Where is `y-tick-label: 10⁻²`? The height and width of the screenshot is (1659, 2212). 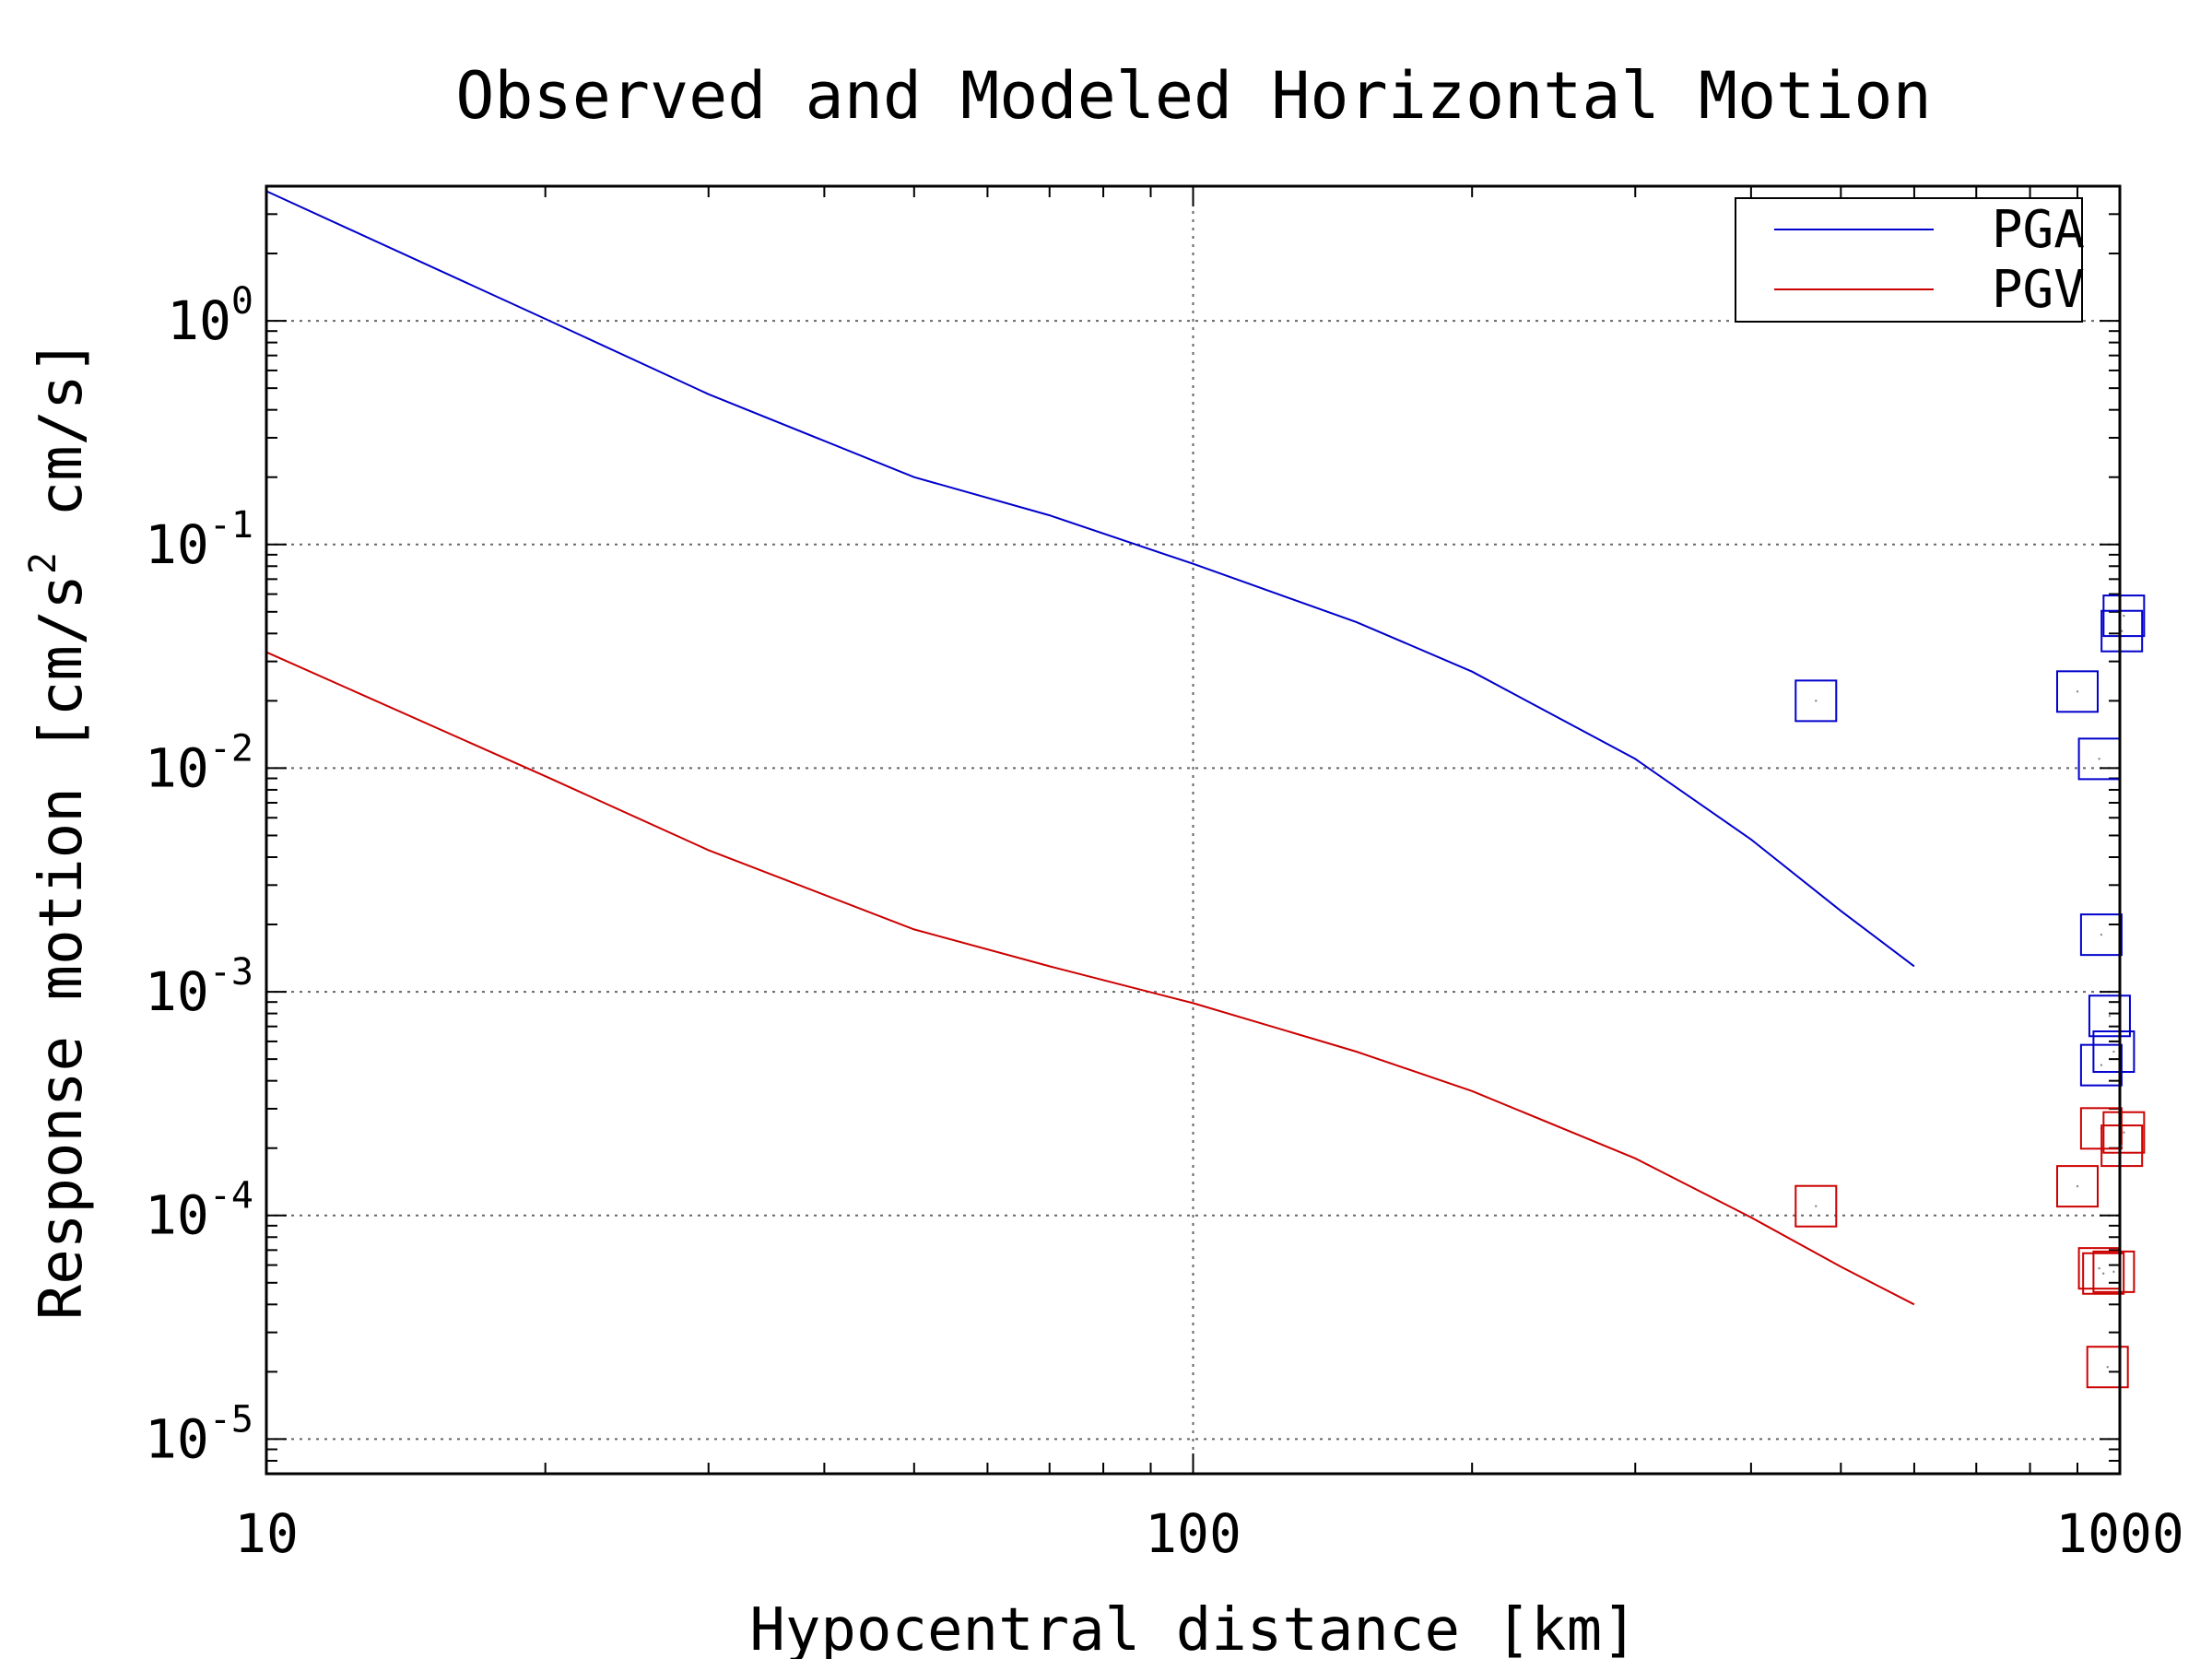
y-tick-label: 10⁻² is located at coordinates (199, 763).